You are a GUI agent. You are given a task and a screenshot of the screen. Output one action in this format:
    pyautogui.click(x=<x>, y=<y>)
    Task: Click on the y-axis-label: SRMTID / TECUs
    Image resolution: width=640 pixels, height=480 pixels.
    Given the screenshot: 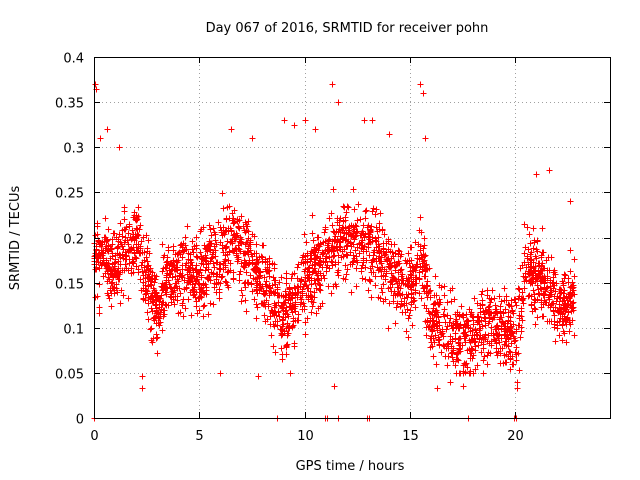 What is the action you would take?
    pyautogui.click(x=15, y=238)
    